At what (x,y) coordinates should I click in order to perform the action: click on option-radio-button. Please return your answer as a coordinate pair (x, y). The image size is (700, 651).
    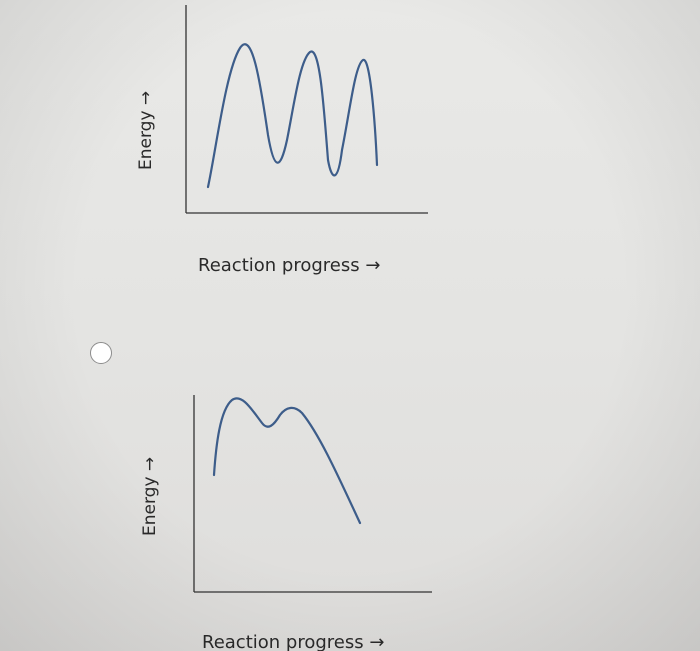
    Looking at the image, I should click on (101, 353).